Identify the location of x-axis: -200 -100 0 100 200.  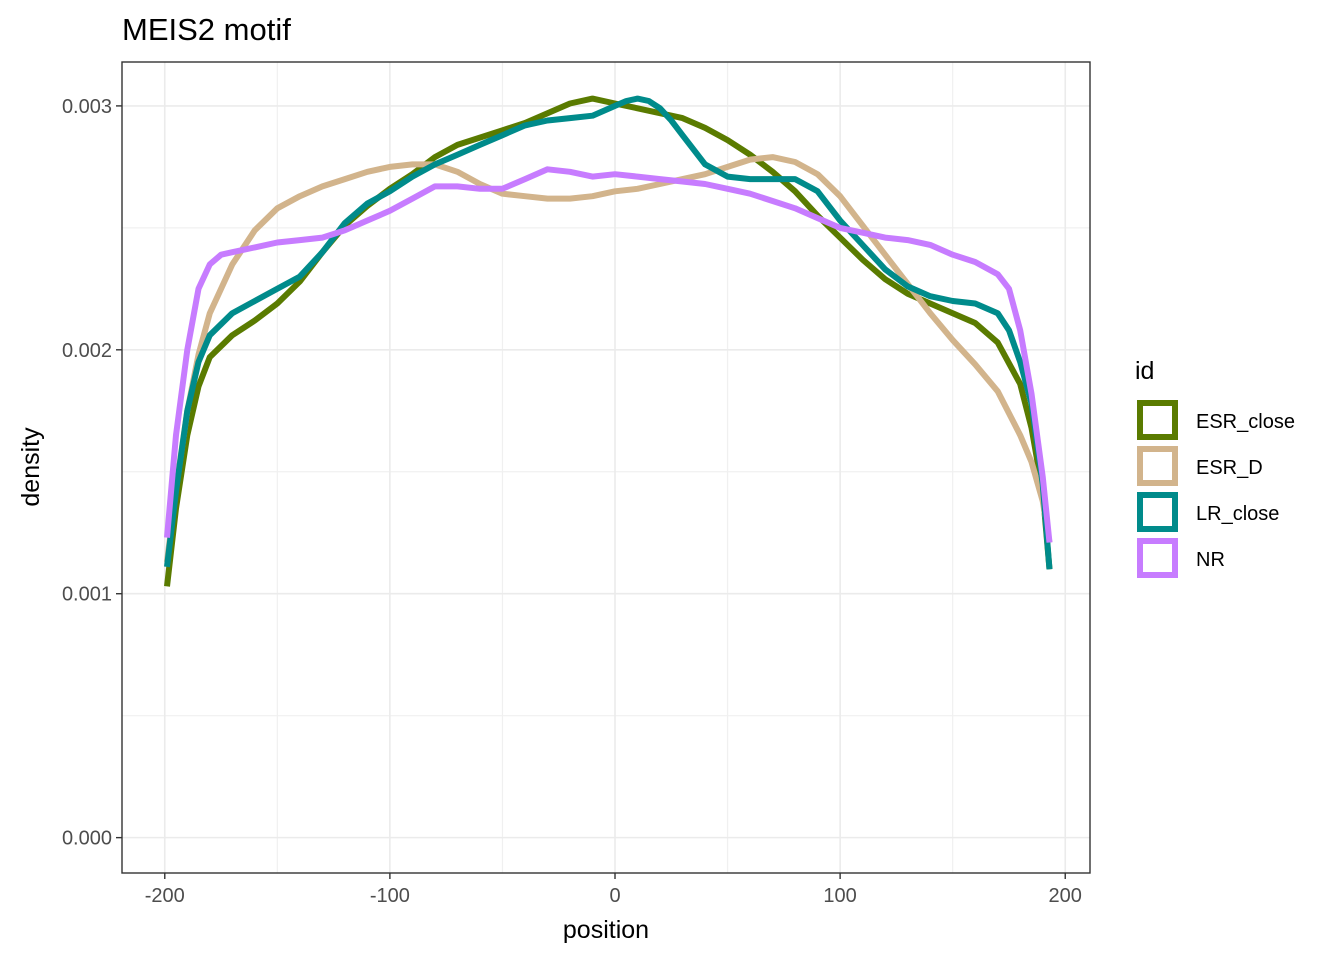
(613, 890).